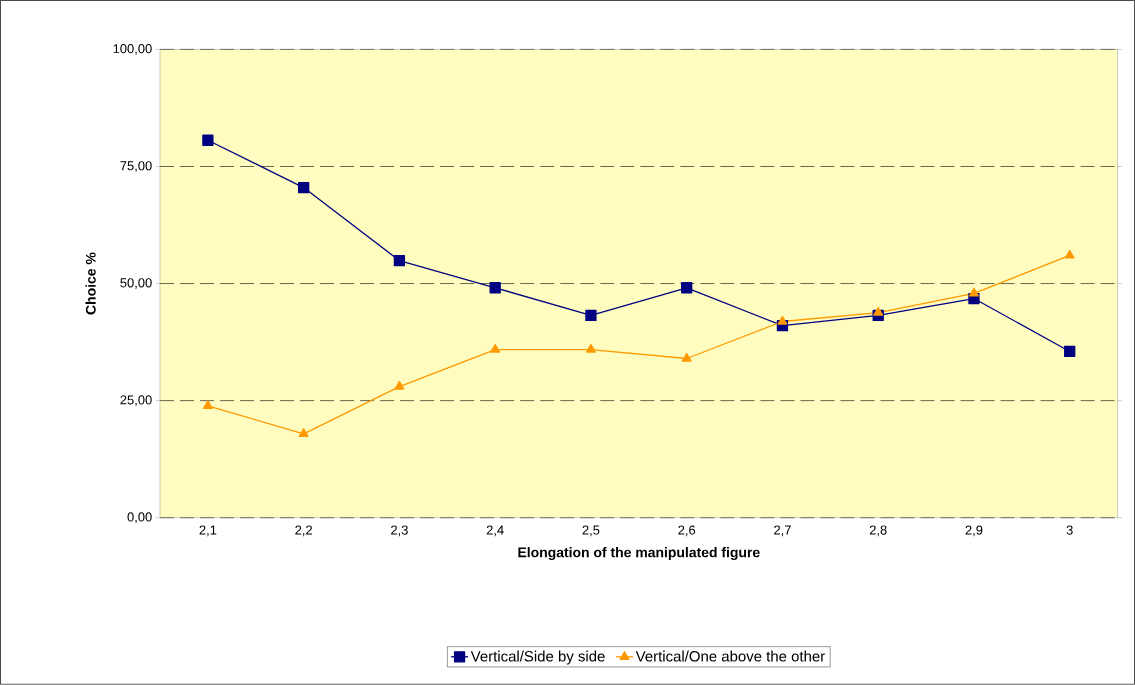  Describe the element at coordinates (639, 554) in the screenshot. I see `x-axis-title: Elongation of the manipulated figure` at that location.